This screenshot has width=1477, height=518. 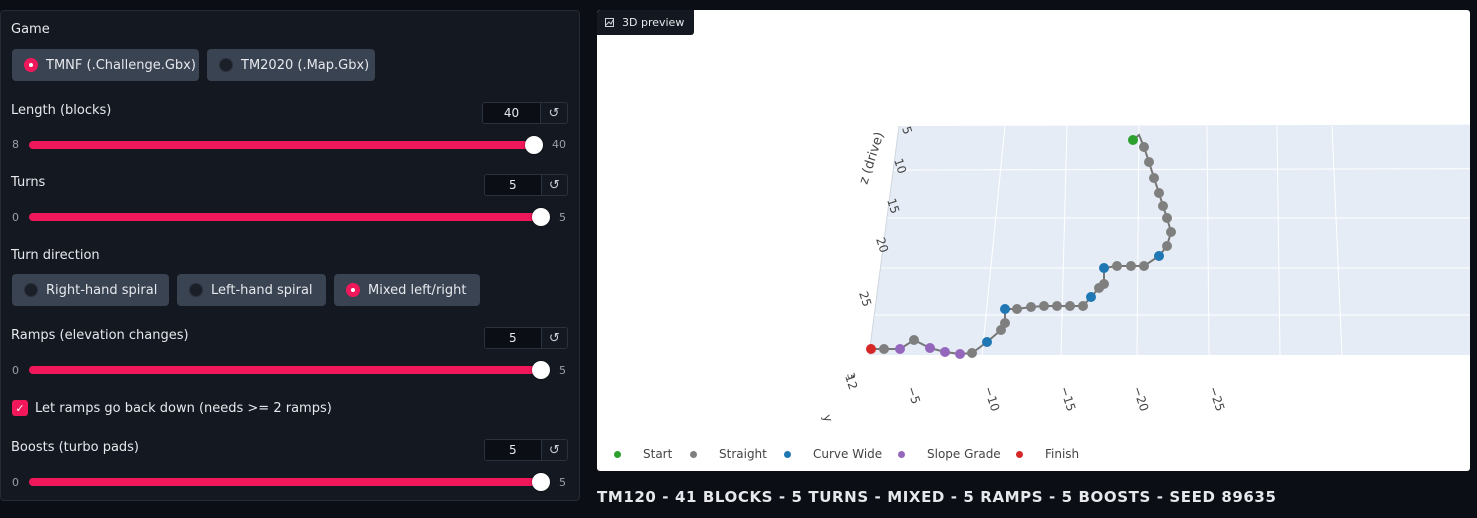 I want to click on game-option-label: TMNF (.Challenge.Gbx), so click(x=121, y=65).